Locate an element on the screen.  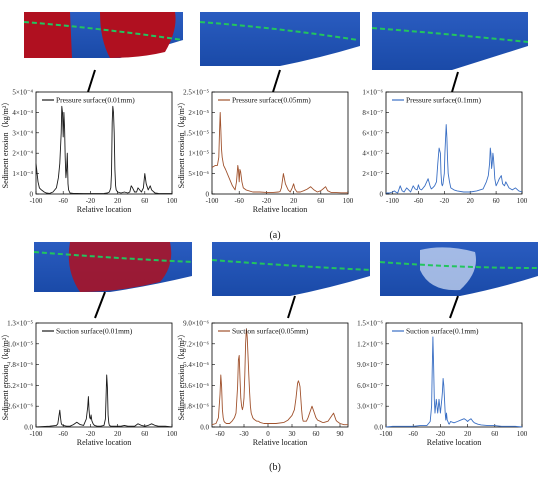
legend-label: Suction surface(0.05mm) is located at coordinates (270, 331).